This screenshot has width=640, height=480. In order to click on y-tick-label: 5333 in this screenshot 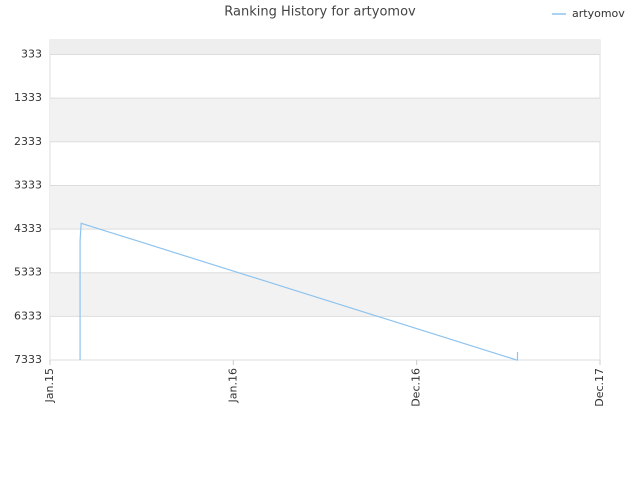, I will do `click(28, 272)`.